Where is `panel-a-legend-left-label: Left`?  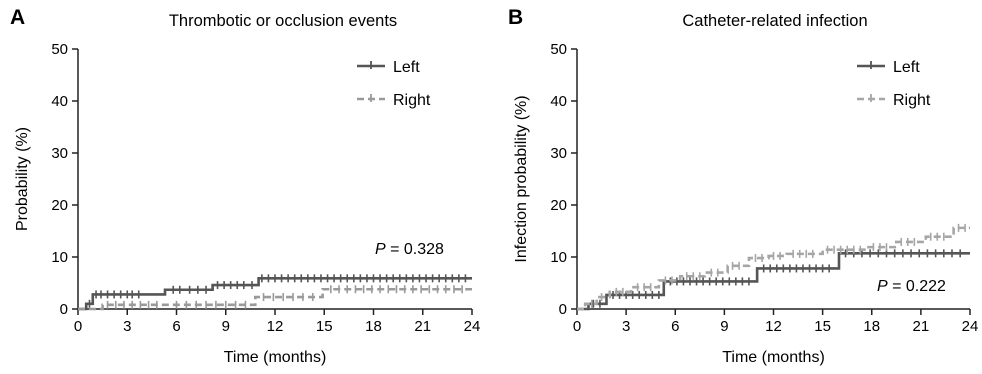 panel-a-legend-left-label: Left is located at coordinates (406, 67).